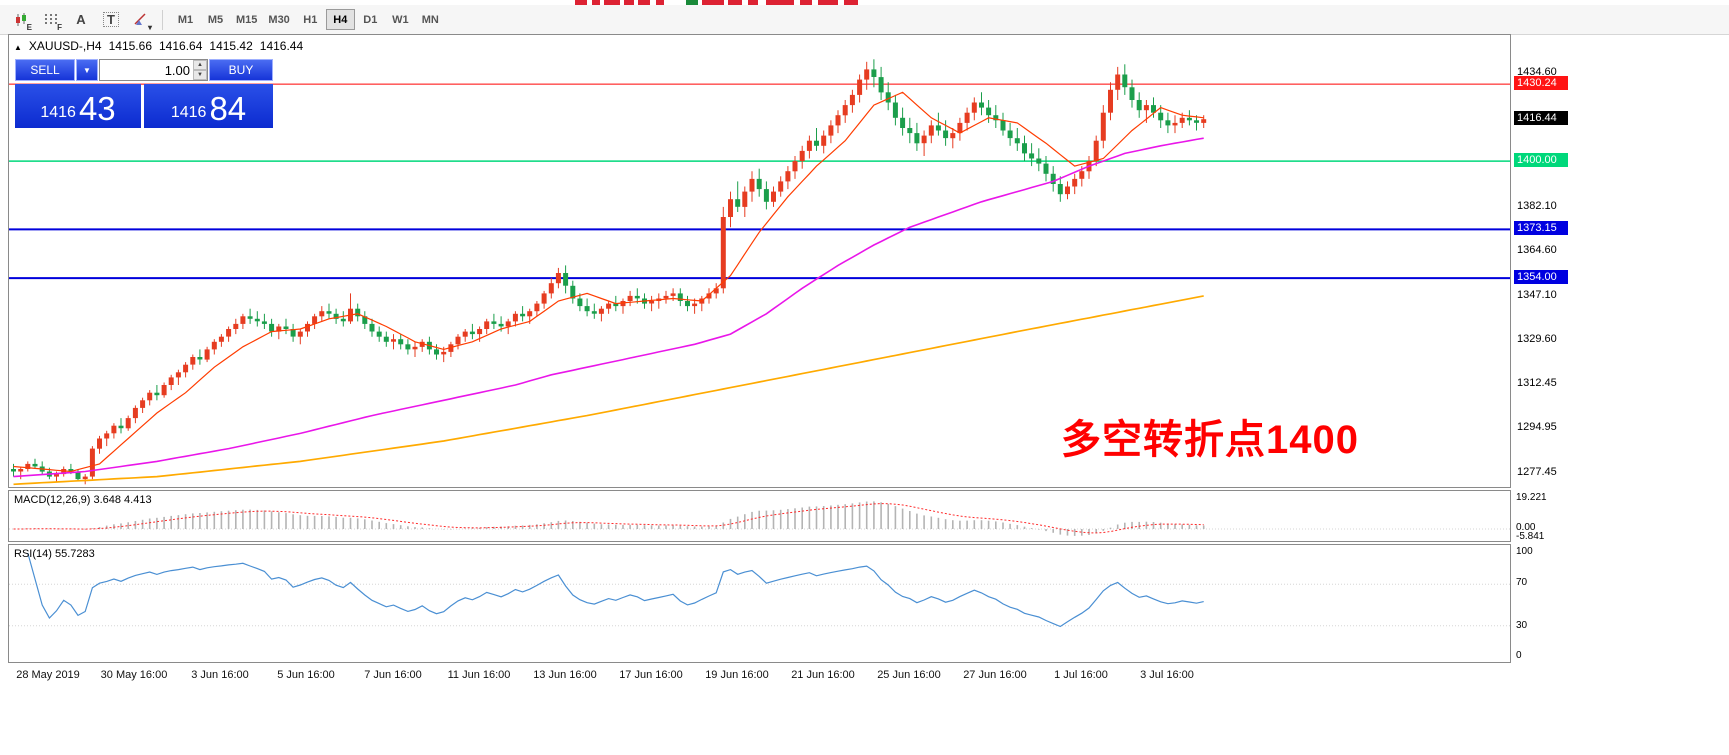  What do you see at coordinates (864, 20) in the screenshot?
I see `toolbar: E F A T` at bounding box center [864, 20].